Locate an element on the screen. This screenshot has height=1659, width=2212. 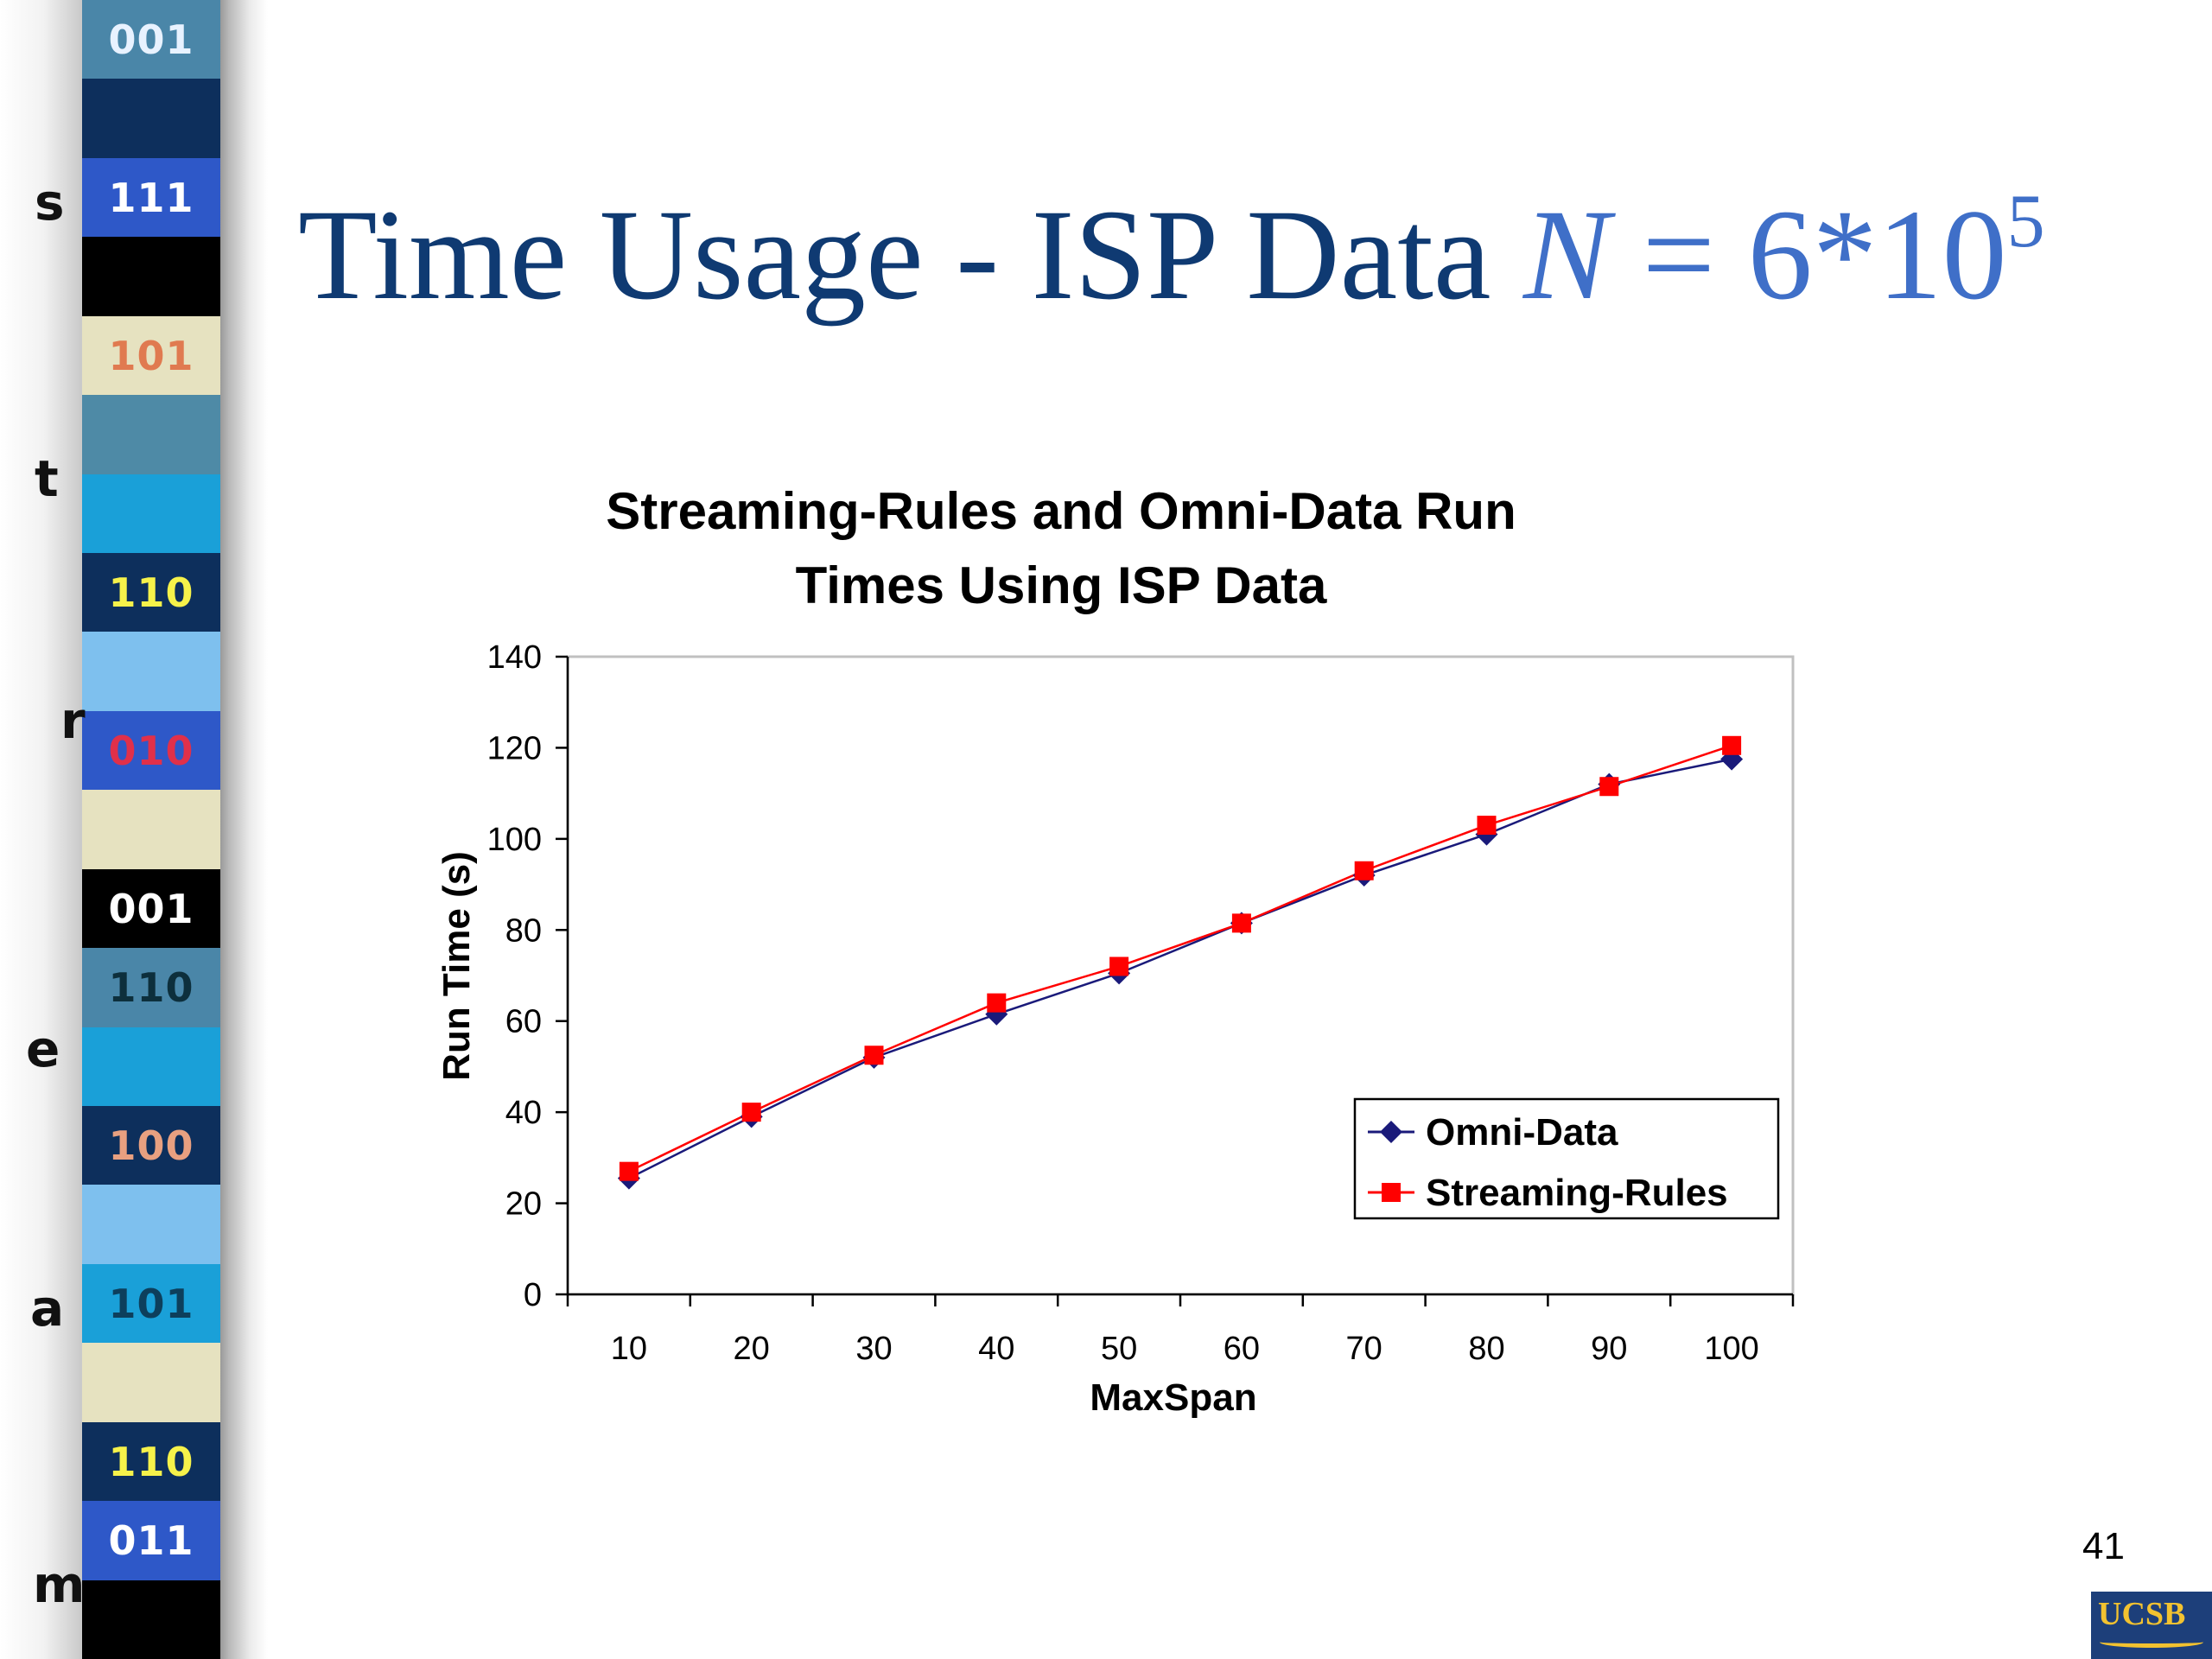
y-tick-label: 120 is located at coordinates (514, 748).